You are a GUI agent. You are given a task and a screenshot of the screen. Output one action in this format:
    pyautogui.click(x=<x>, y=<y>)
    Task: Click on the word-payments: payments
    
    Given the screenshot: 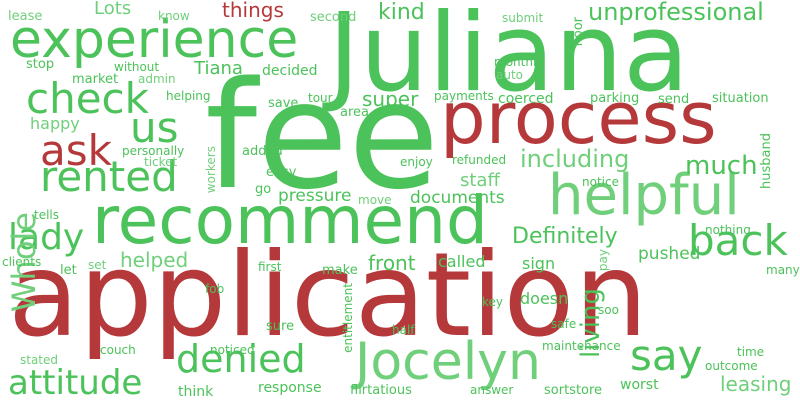 What is the action you would take?
    pyautogui.click(x=464, y=96)
    